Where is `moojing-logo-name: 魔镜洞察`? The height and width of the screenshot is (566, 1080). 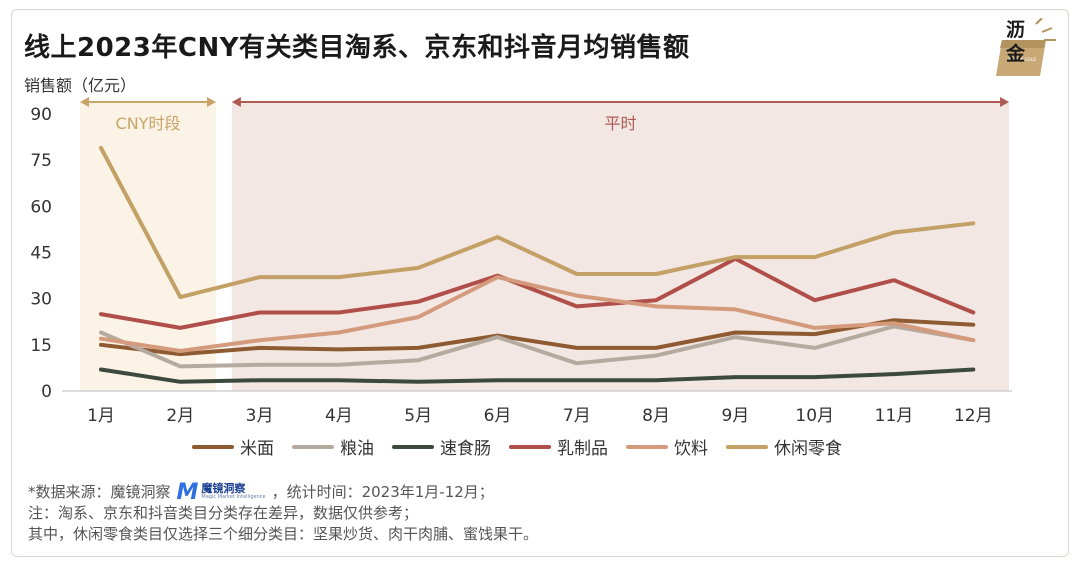
moojing-logo-name: 魔镜洞察 is located at coordinates (223, 488).